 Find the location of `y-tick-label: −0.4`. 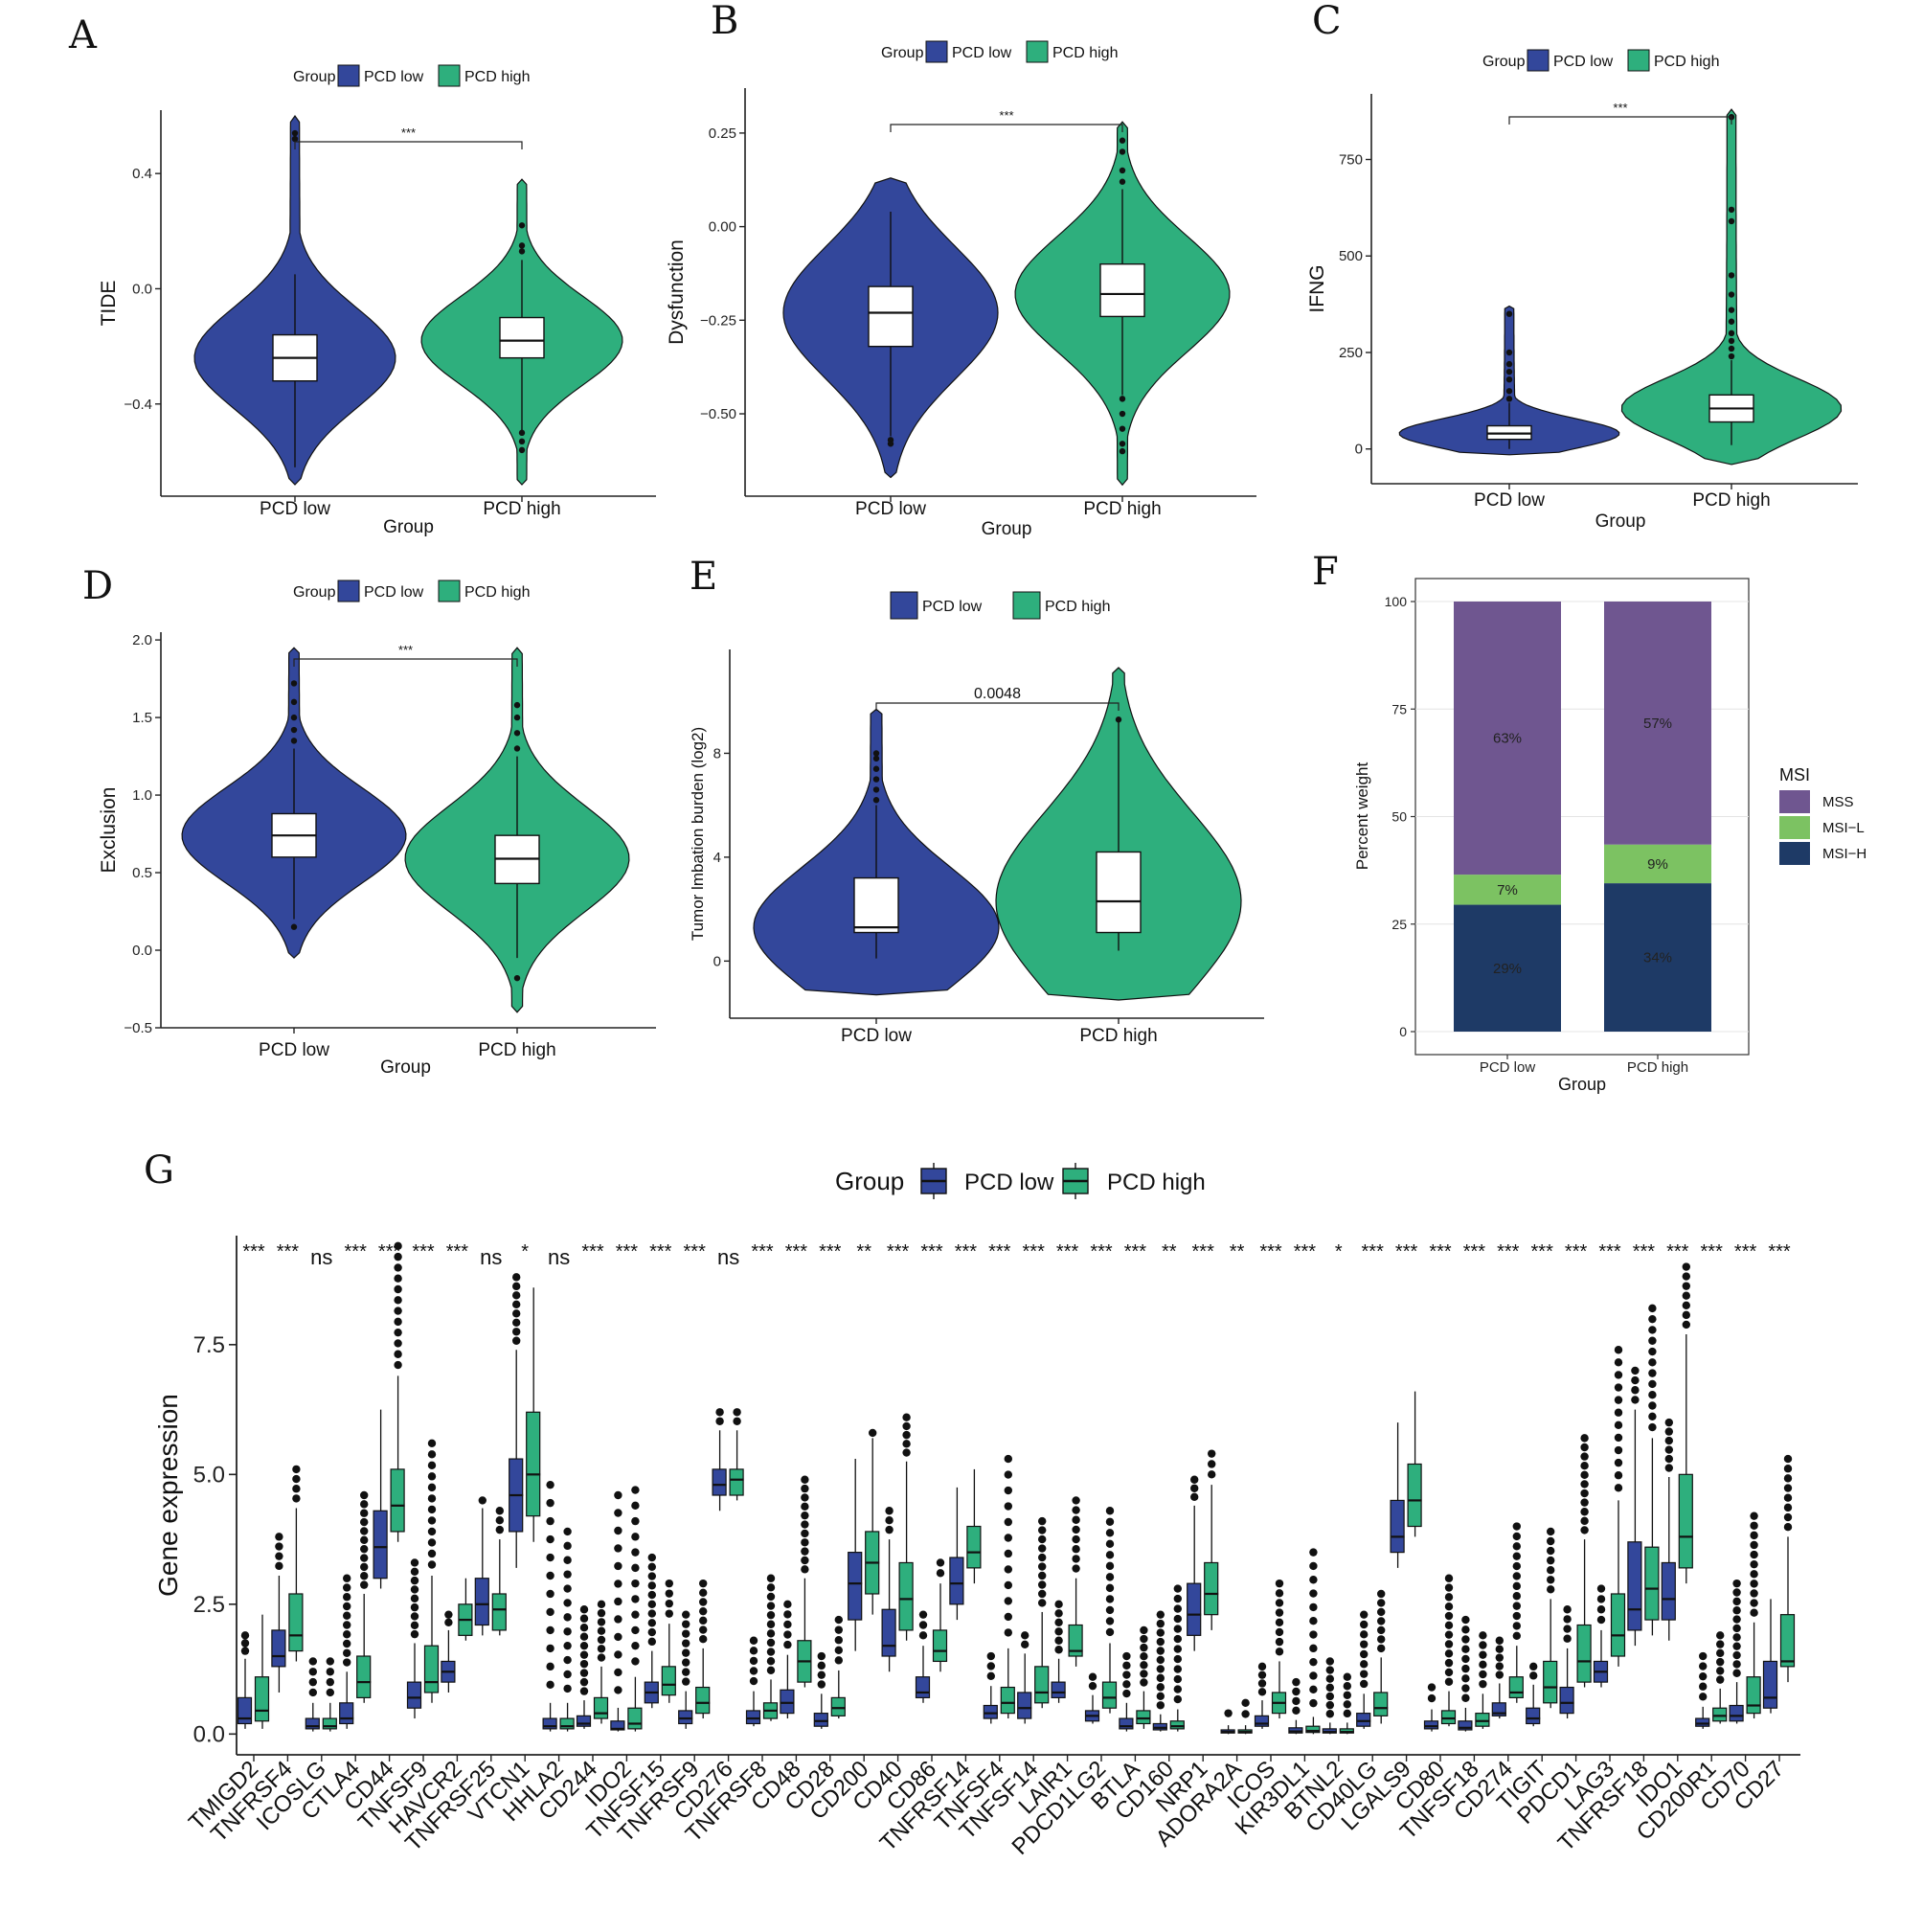

y-tick-label: −0.4 is located at coordinates (138, 405).